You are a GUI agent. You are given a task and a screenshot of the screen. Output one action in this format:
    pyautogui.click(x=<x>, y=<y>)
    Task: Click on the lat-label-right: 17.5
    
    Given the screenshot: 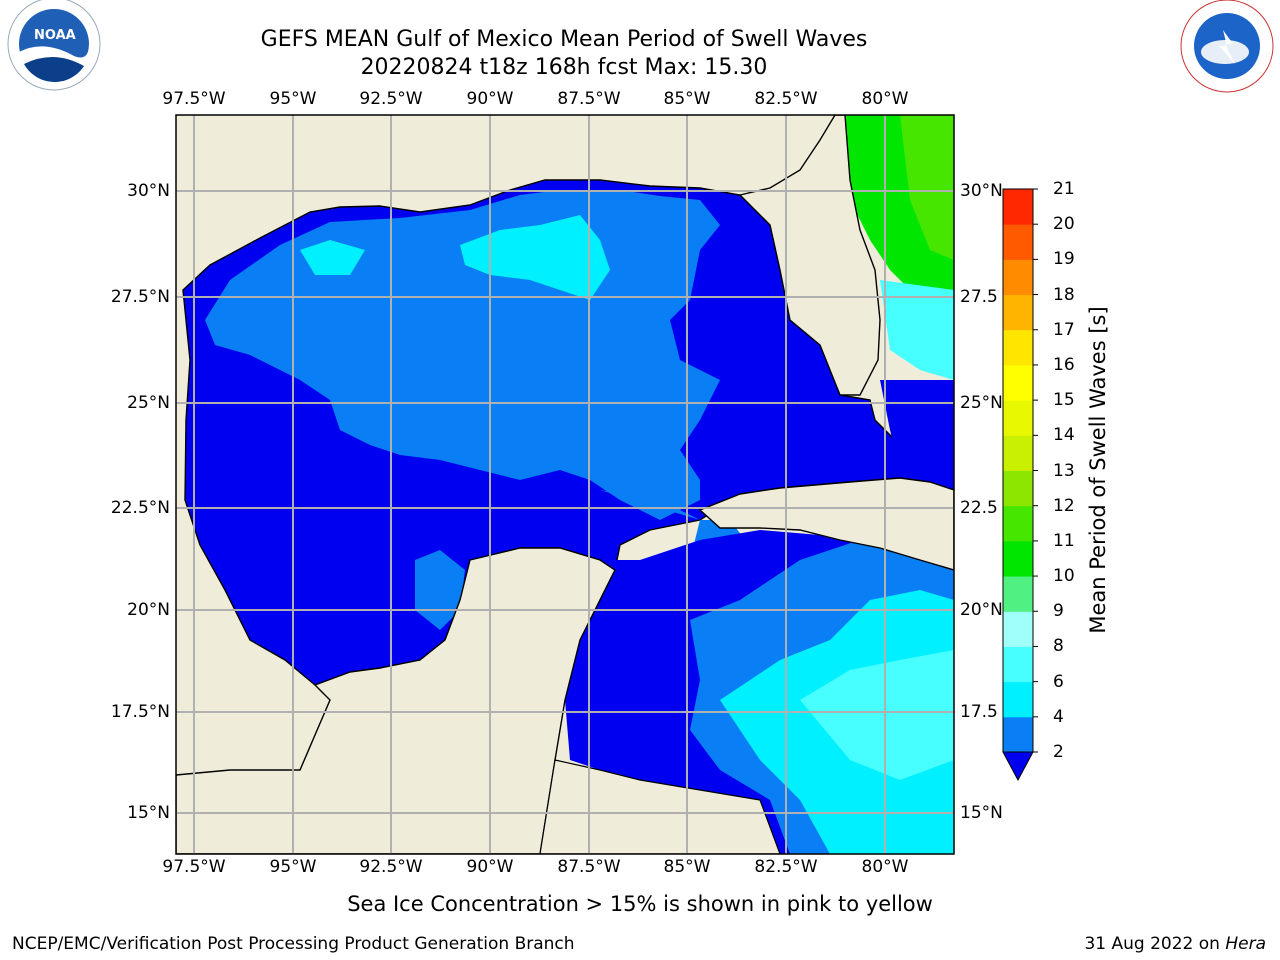 What is the action you would take?
    pyautogui.click(x=979, y=712)
    